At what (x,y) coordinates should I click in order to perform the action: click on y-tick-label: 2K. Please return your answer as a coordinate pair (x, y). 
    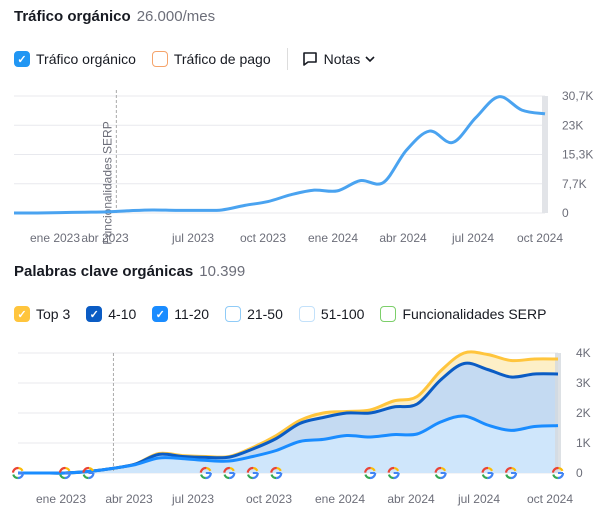
    Looking at the image, I should click on (583, 413).